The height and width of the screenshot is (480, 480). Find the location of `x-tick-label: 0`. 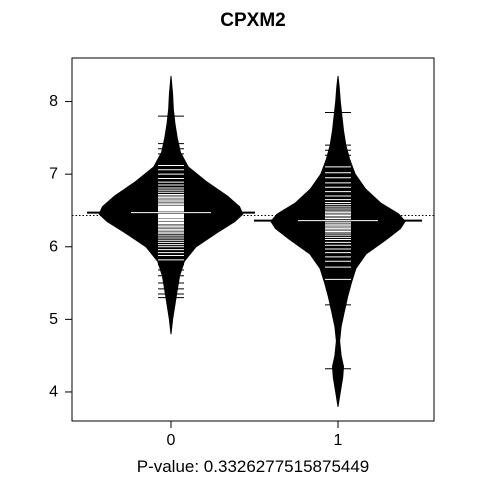

x-tick-label: 0 is located at coordinates (171, 440).